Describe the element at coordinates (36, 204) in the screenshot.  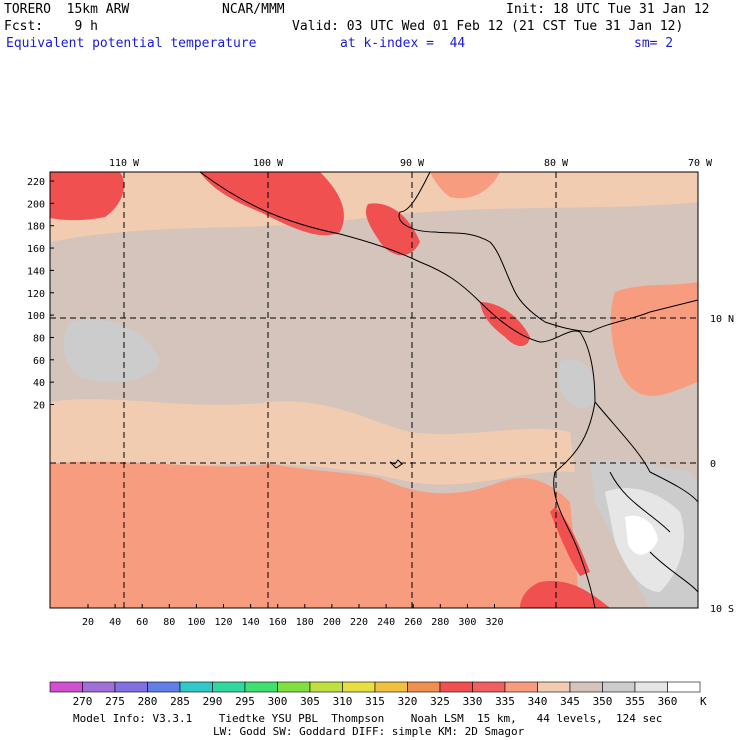
I see `y-tick-label: 200` at that location.